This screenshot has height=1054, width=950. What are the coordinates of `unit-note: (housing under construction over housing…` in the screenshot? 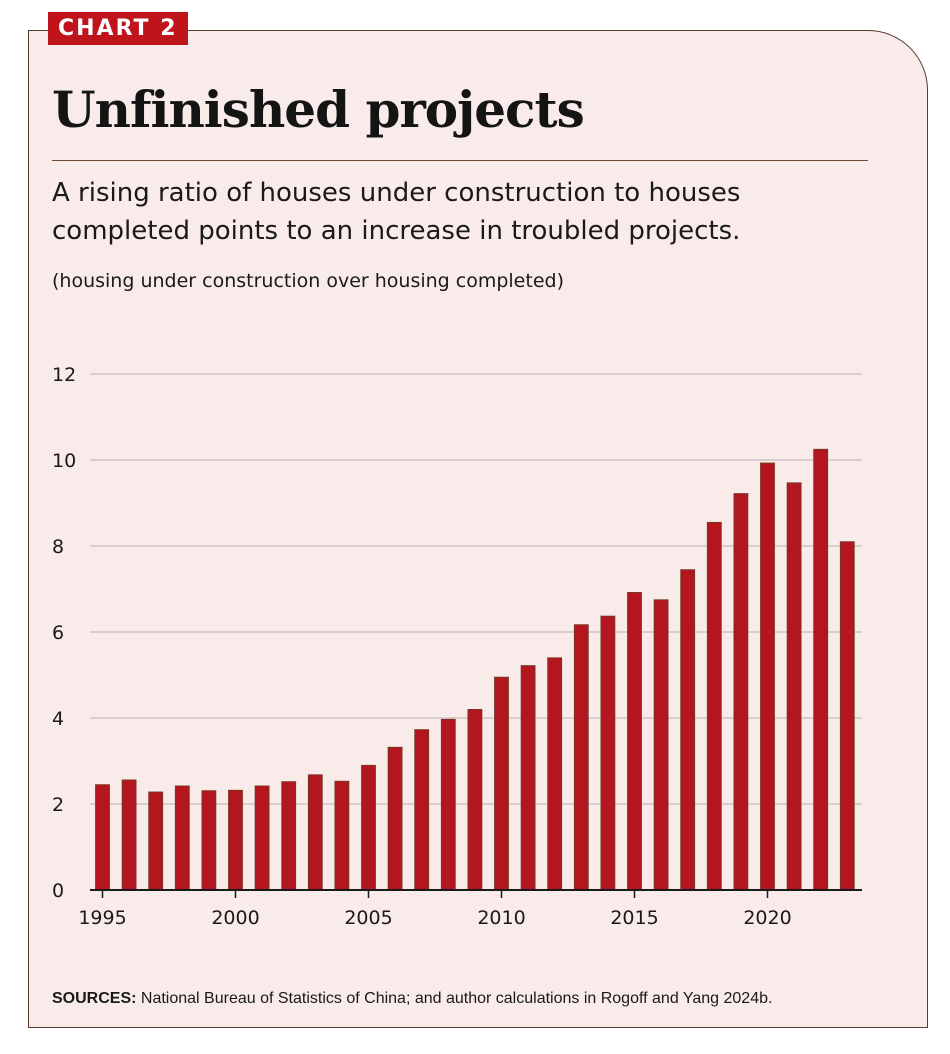 It's located at (308, 281).